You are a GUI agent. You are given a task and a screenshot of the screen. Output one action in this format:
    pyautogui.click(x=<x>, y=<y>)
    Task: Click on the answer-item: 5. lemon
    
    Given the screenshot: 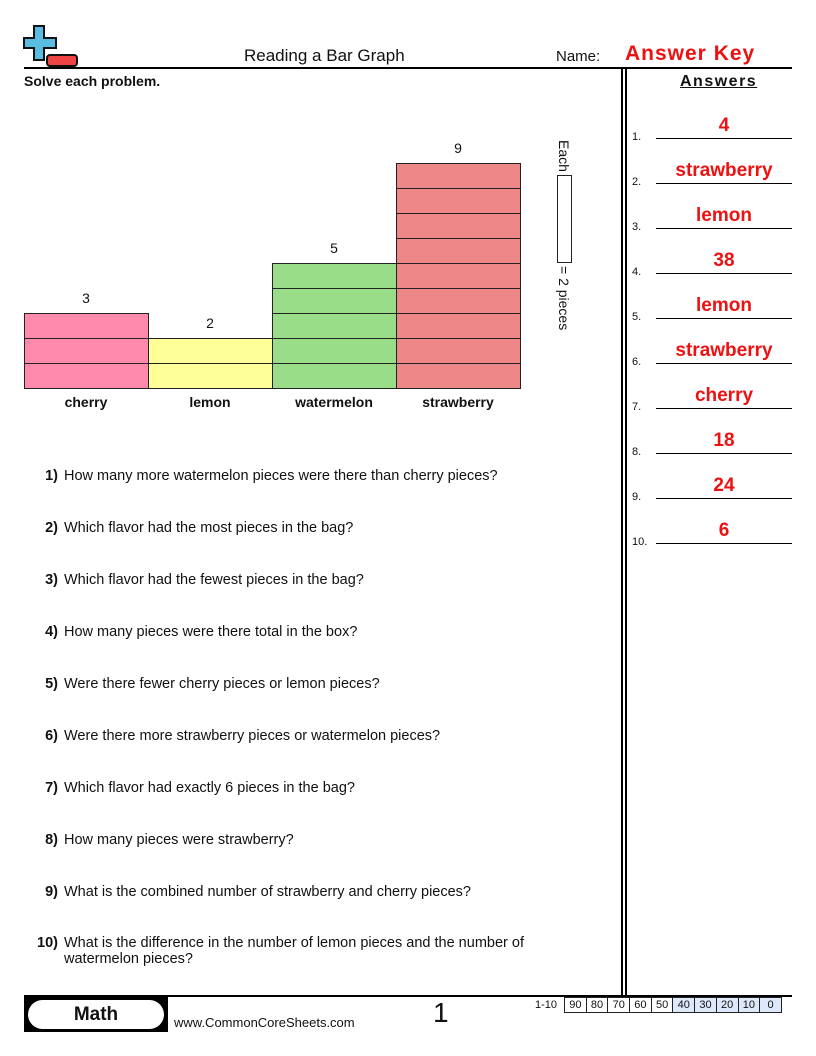 What is the action you would take?
    pyautogui.click(x=712, y=309)
    